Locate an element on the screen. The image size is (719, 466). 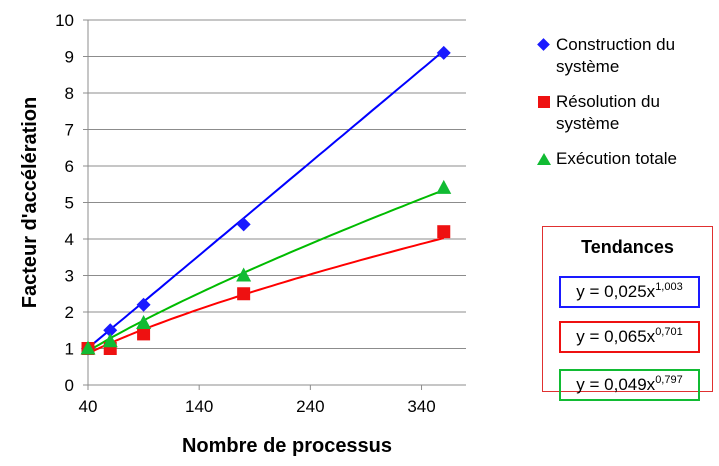
legend-label: Résolution du système is located at coordinates (608, 112).